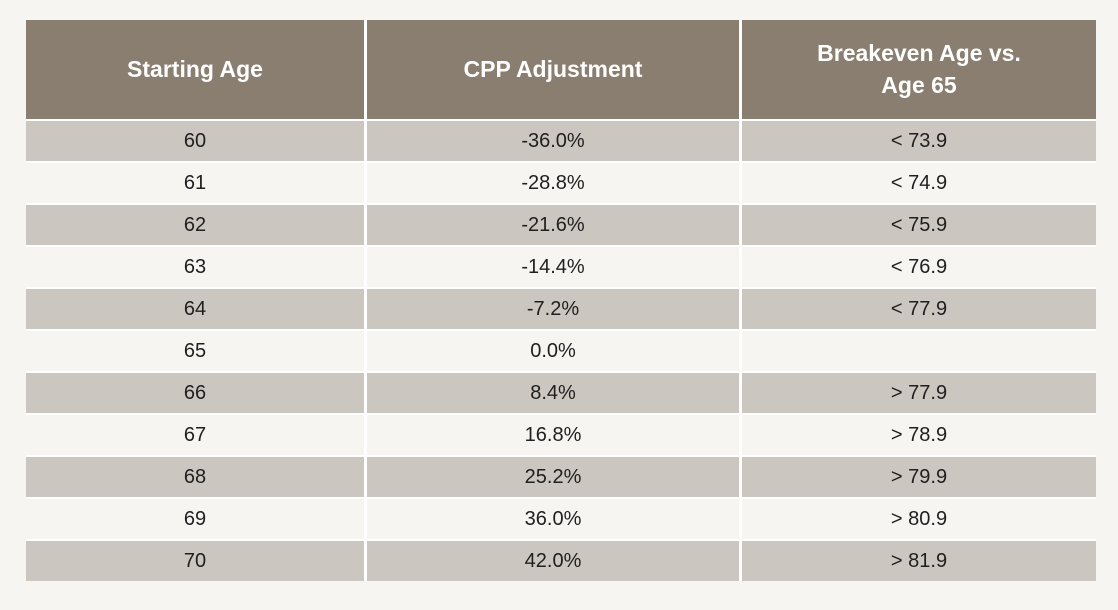  Describe the element at coordinates (196, 224) in the screenshot. I see `starting-age-cell: 62` at that location.